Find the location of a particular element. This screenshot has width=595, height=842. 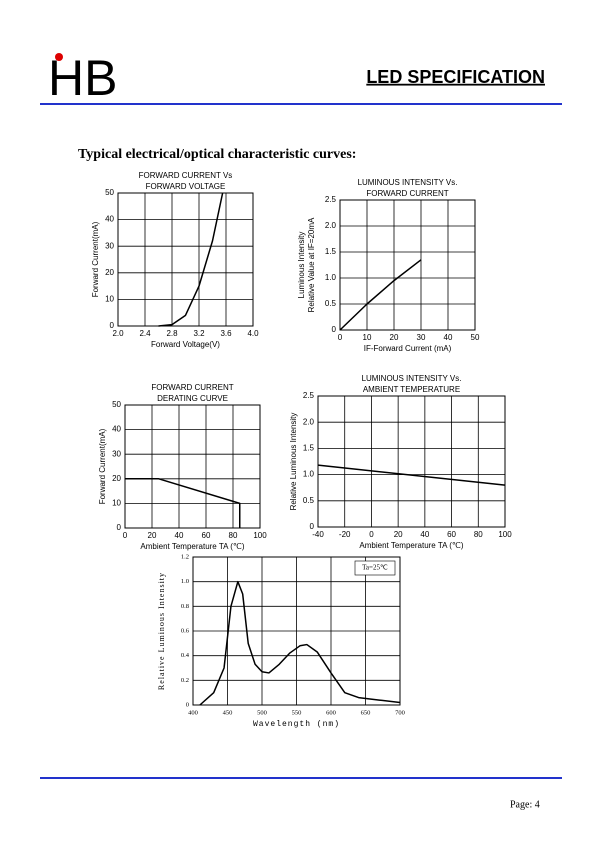

x-tick-label: 700 is located at coordinates (400, 712).